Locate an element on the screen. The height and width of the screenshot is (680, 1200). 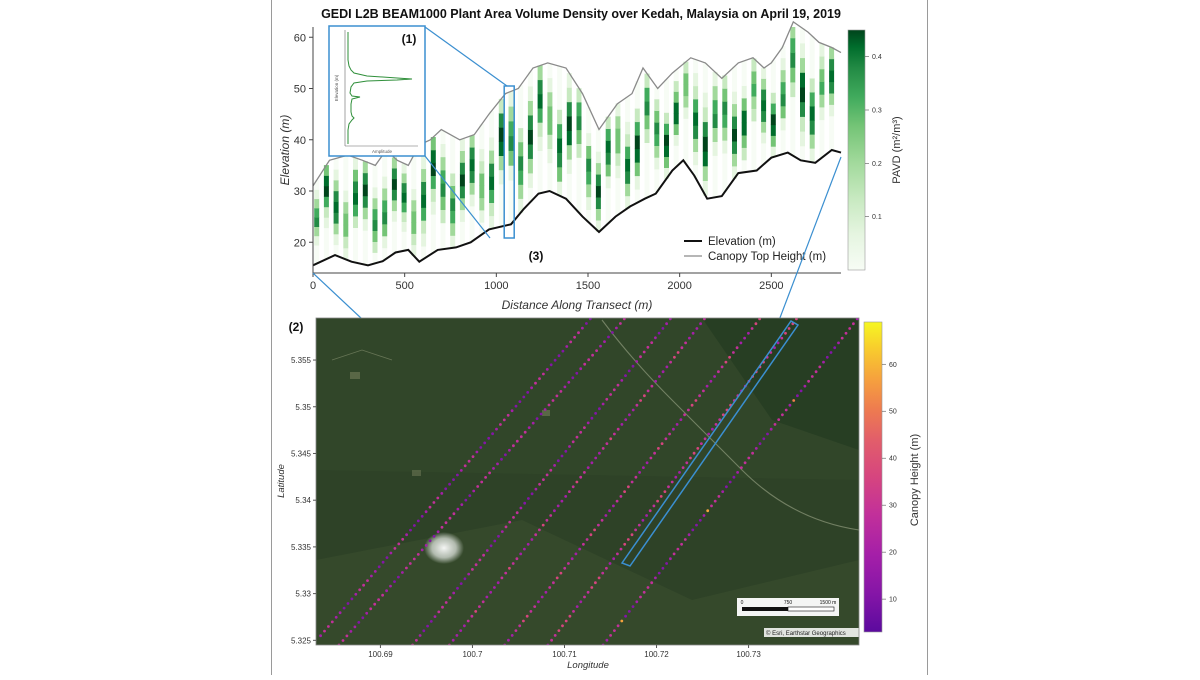
inset-y-label: Elevation (m) is located at coordinates (336, 87).